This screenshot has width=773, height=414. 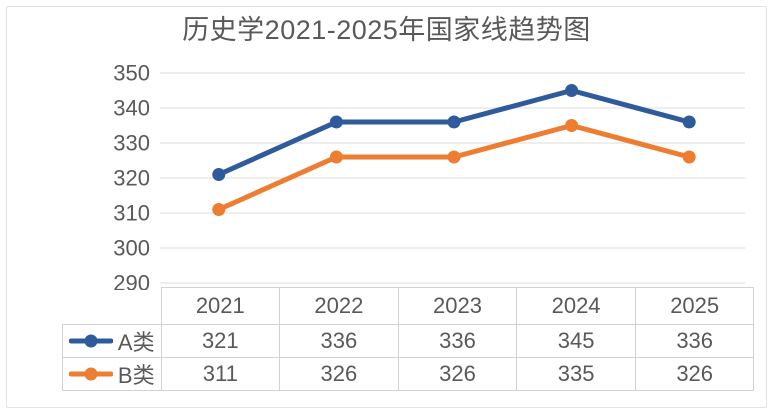 I want to click on y-axis-tick-label: 300, so click(x=131, y=248).